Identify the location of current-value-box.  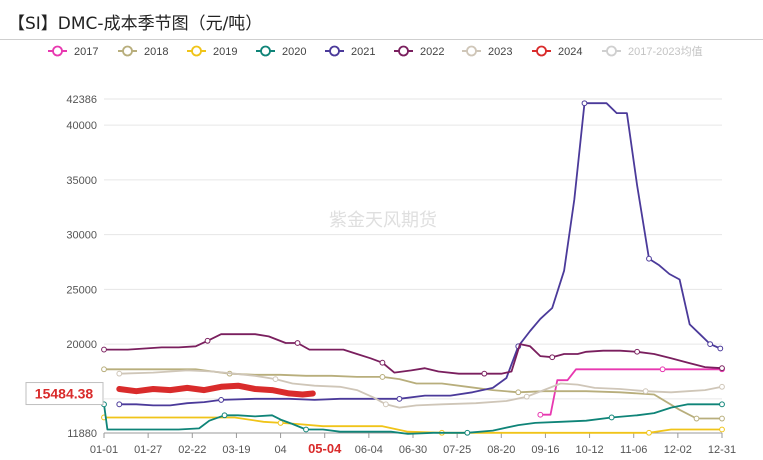
(64, 394).